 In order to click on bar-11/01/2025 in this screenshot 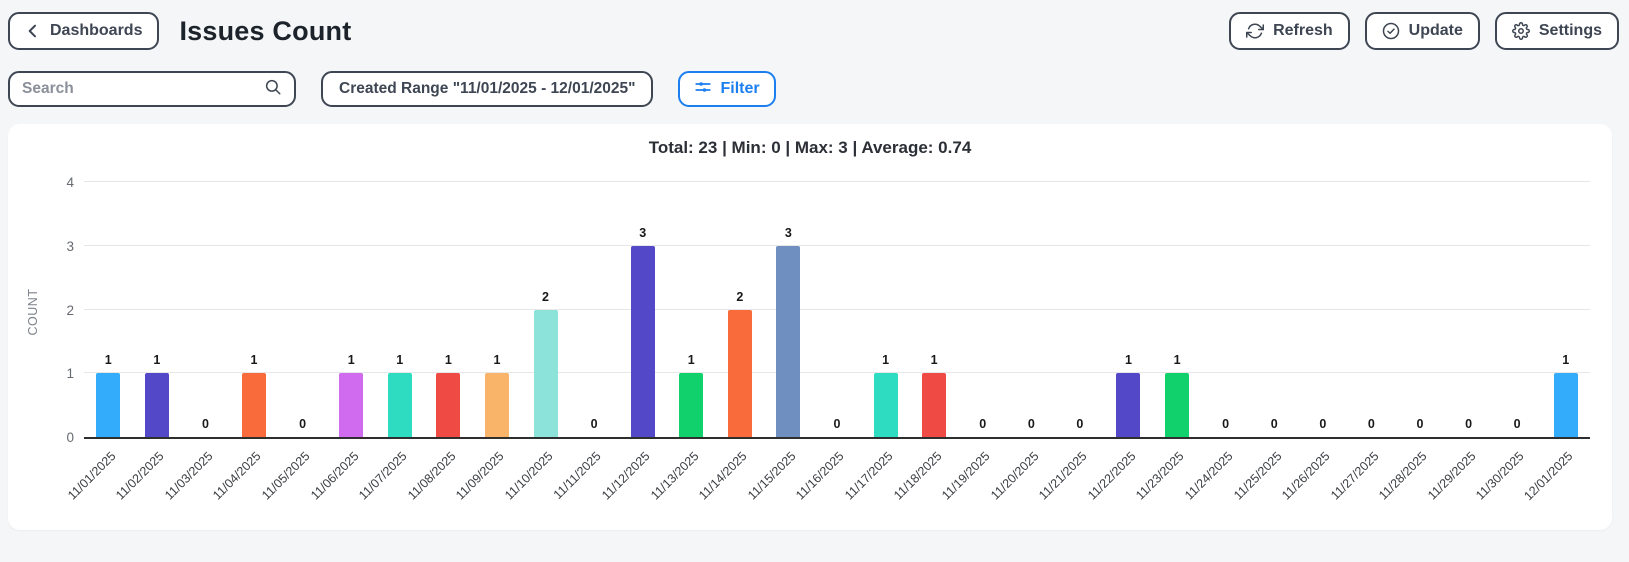, I will do `click(108, 405)`.